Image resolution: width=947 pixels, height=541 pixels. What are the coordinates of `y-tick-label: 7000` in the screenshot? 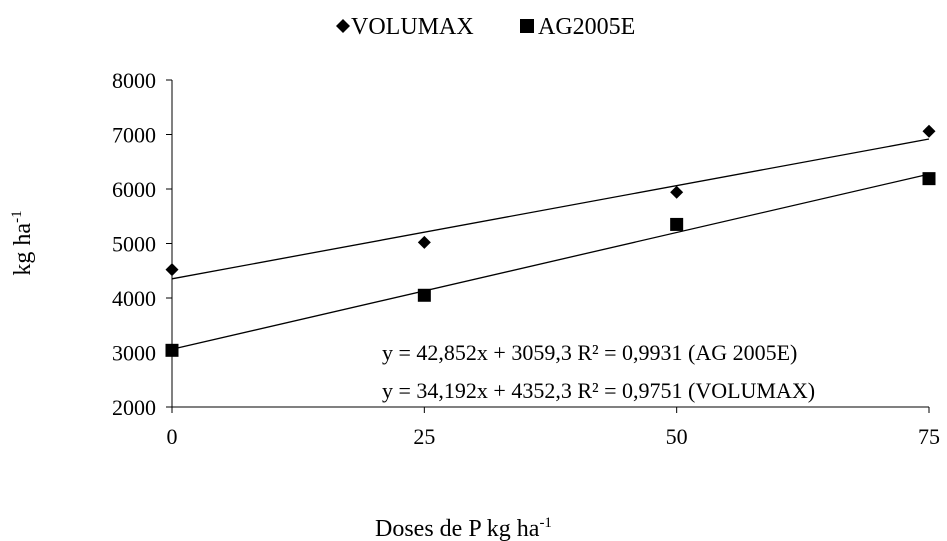 It's located at (134, 135).